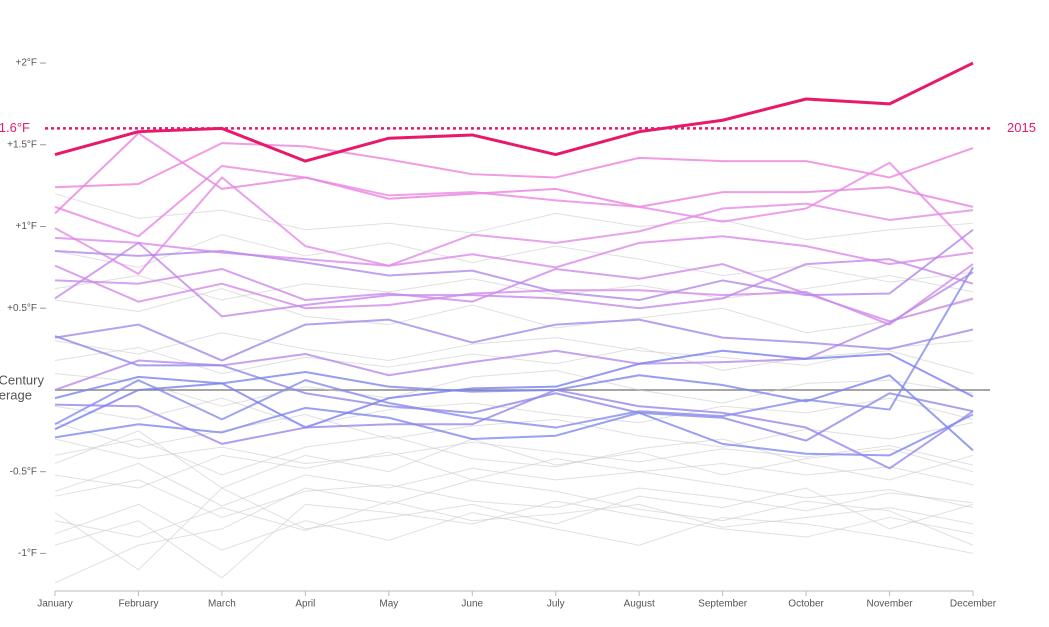  Describe the element at coordinates (22, 144) in the screenshot. I see `y-tick-label: +1.5°F` at that location.